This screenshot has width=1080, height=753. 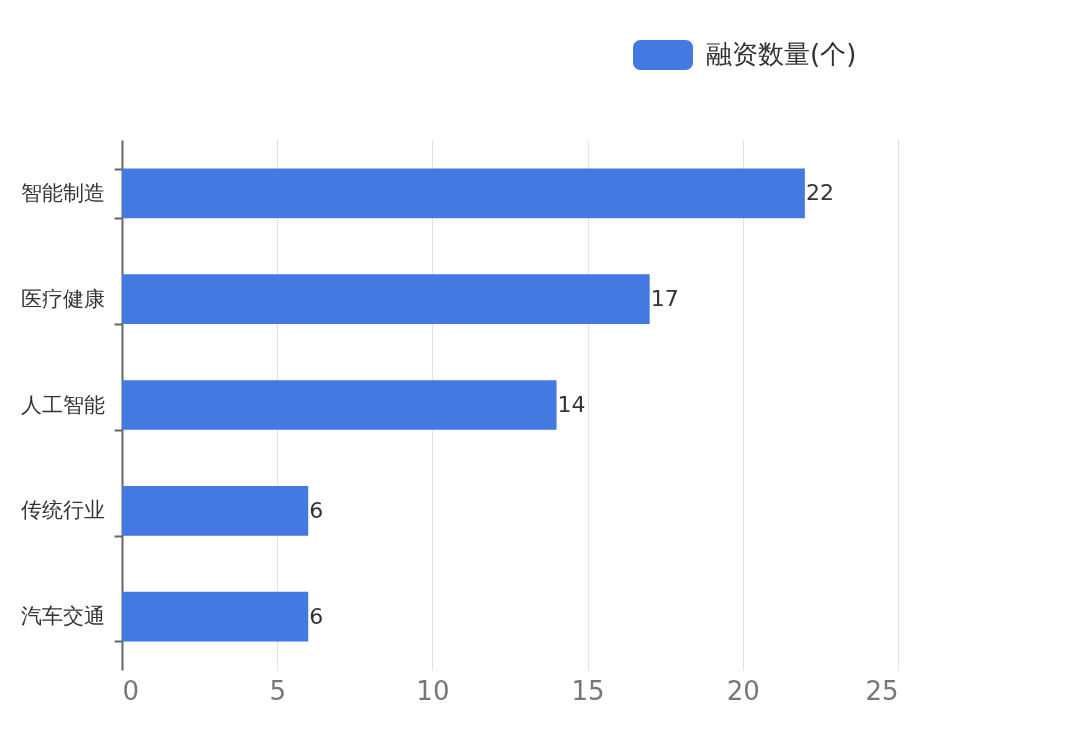 I want to click on x-tick-label: 20, so click(x=743, y=690).